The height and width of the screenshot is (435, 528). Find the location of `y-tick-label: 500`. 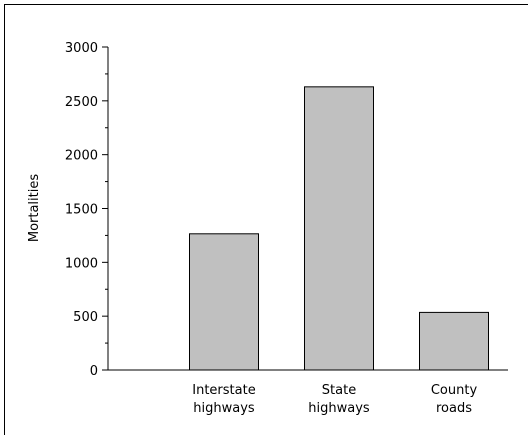

y-tick-label: 500 is located at coordinates (85, 317).